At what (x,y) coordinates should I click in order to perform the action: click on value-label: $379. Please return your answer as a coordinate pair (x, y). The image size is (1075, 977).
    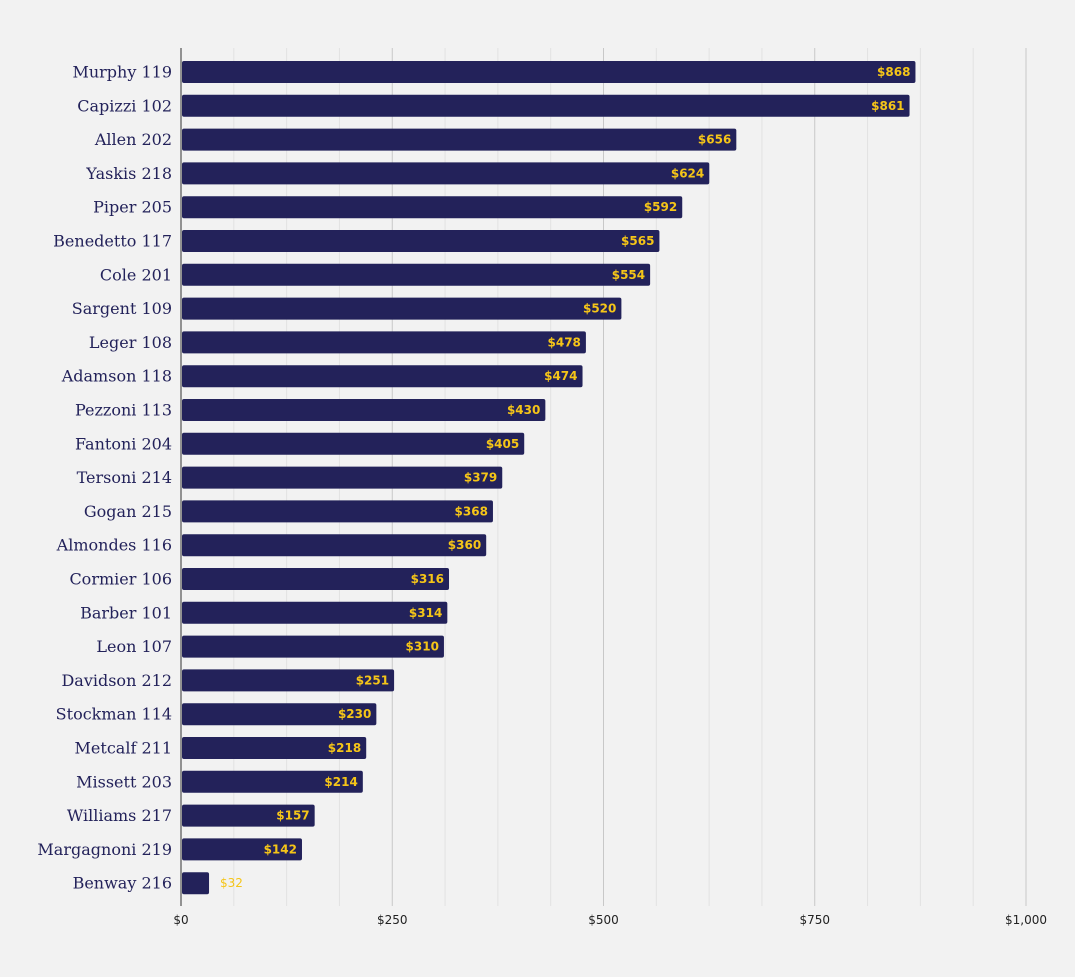
    Looking at the image, I should click on (480, 478).